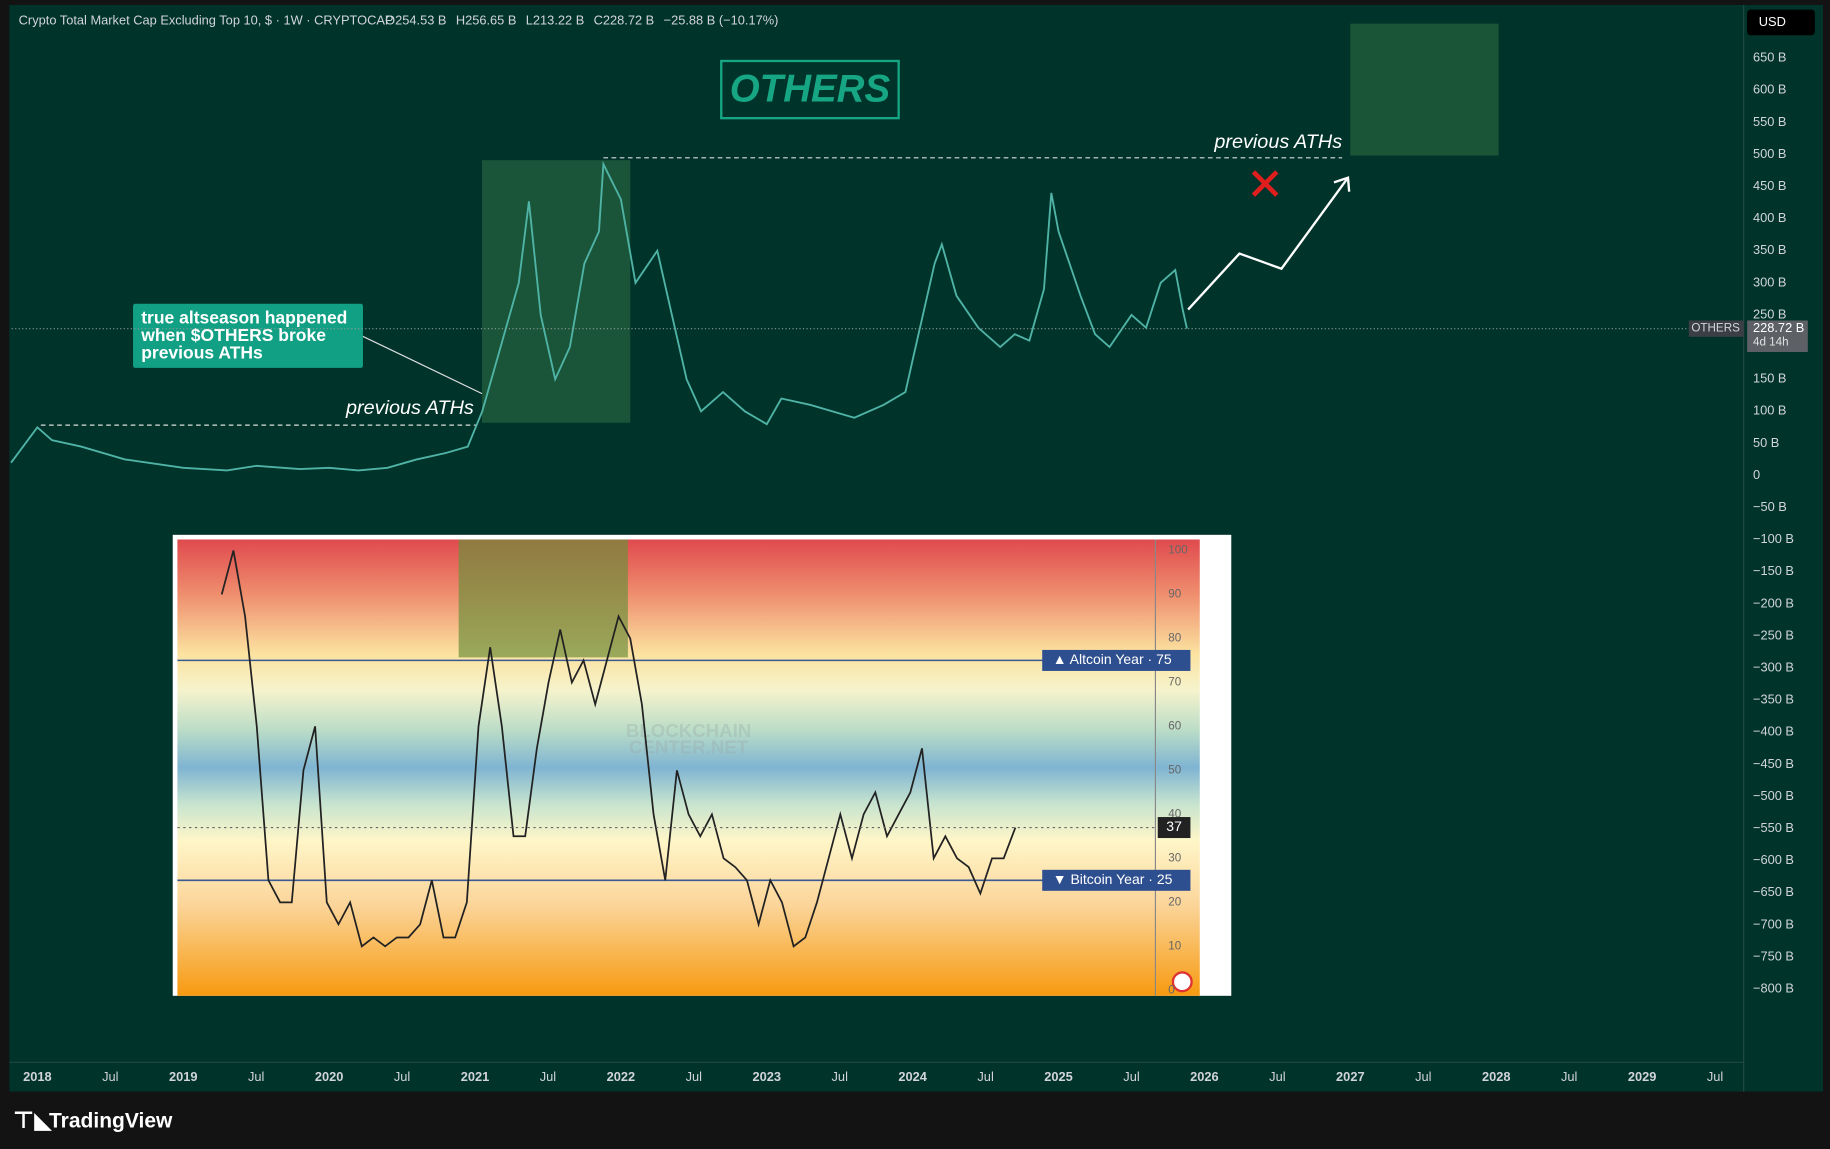 This screenshot has height=1149, width=1830. Describe the element at coordinates (415, 20) in the screenshot. I see `ohlc-value: O254.53 B` at that location.